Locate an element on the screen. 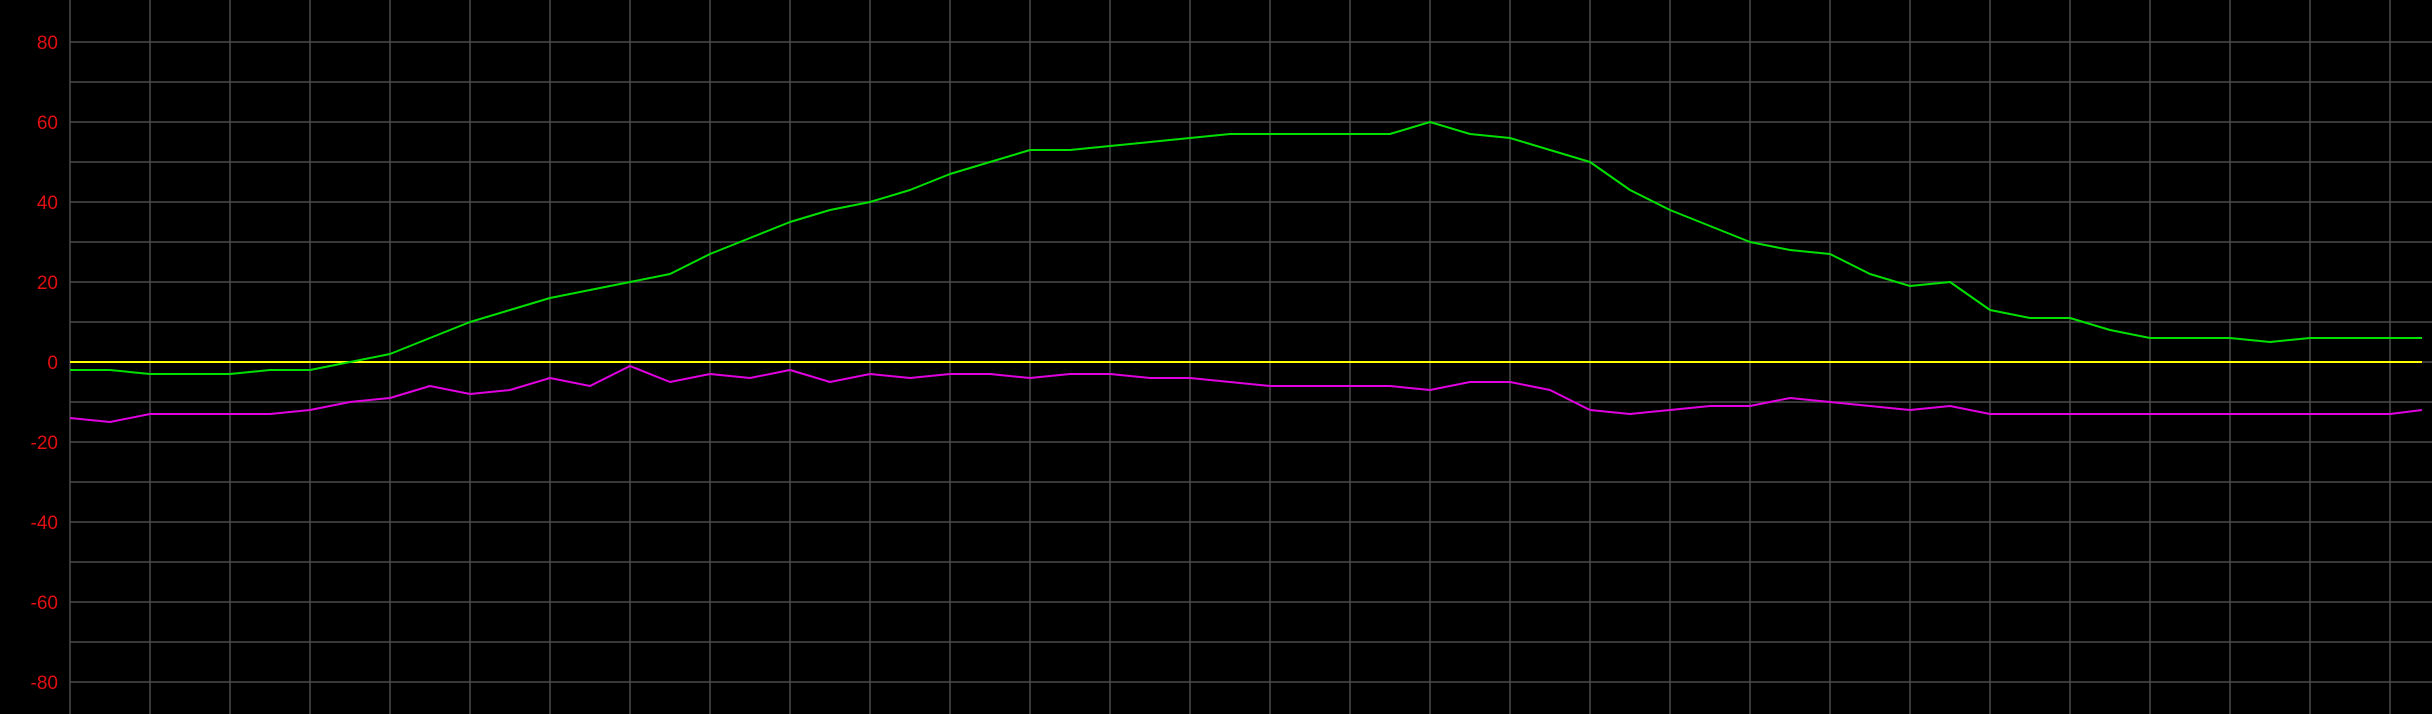  y-tick-label: -40 is located at coordinates (44, 523).